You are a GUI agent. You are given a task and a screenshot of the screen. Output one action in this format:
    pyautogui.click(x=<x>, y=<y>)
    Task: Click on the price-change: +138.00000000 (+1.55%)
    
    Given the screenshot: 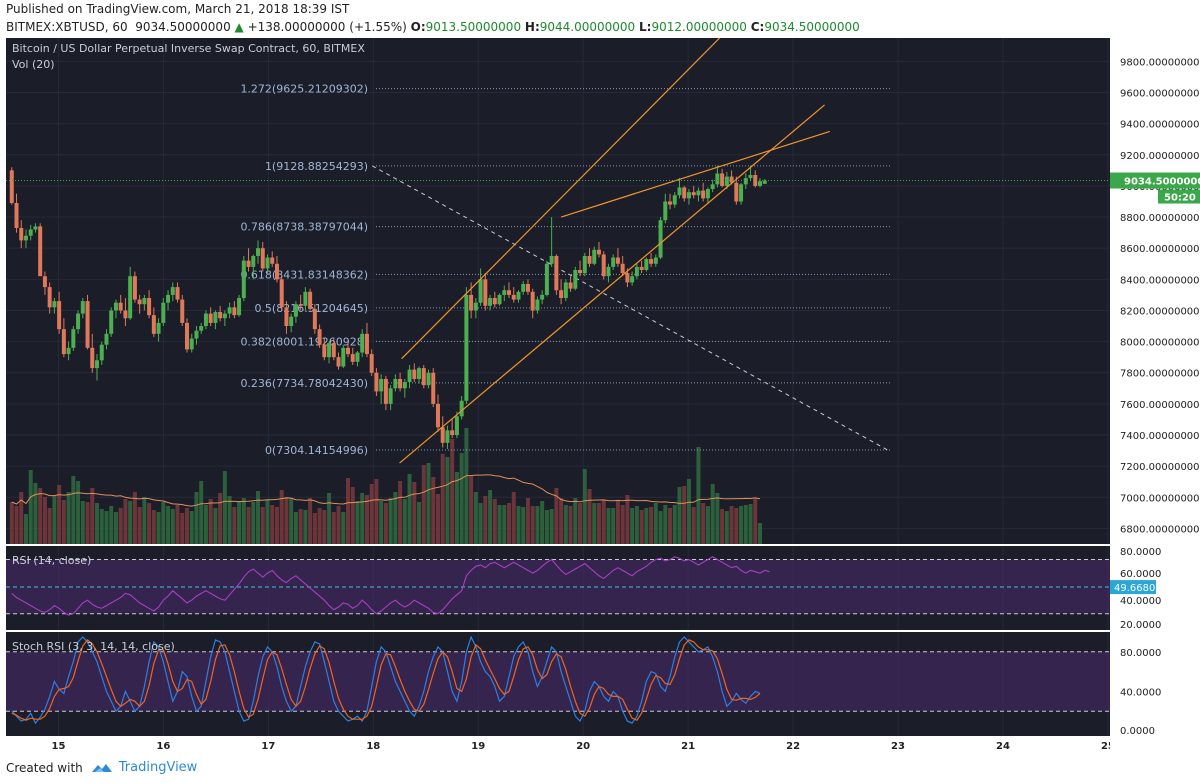 What is the action you would take?
    pyautogui.click(x=327, y=27)
    